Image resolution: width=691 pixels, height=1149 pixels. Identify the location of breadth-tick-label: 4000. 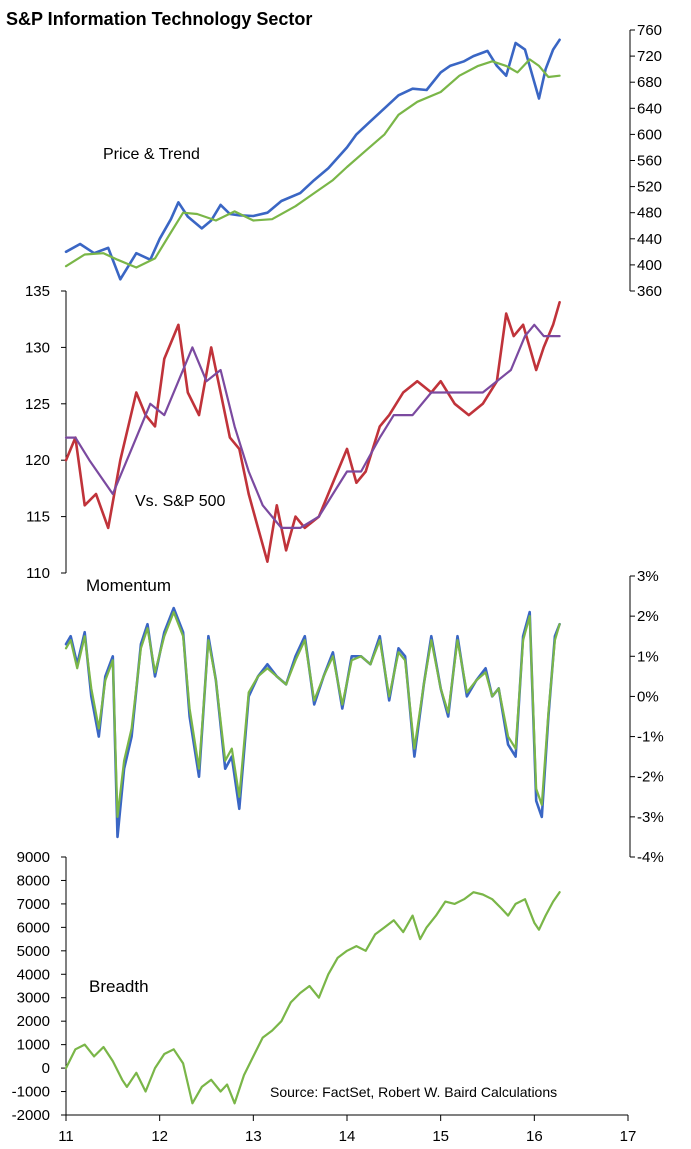
(33, 974).